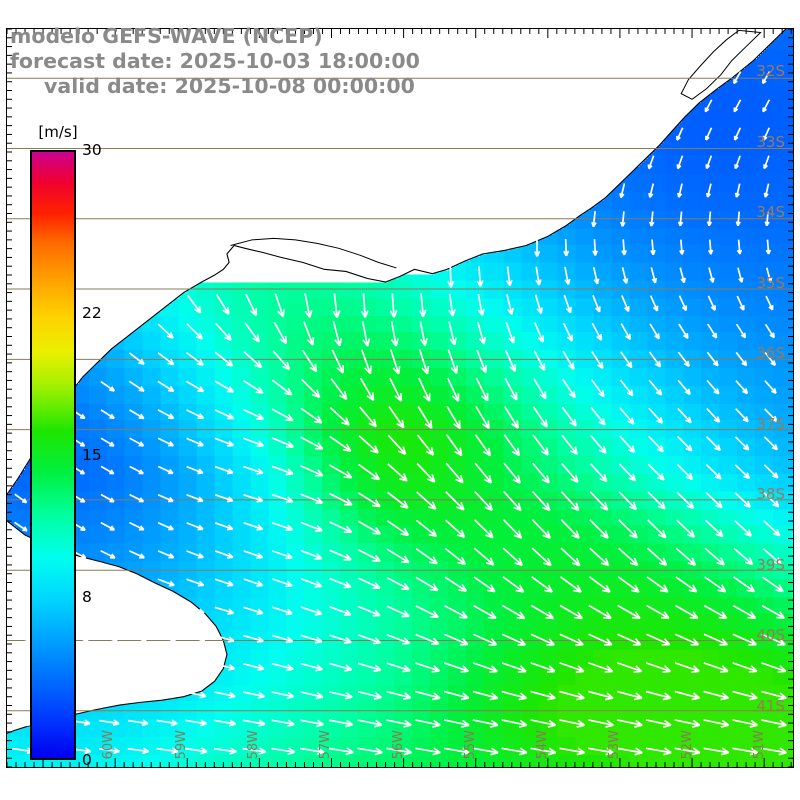 This screenshot has width=800, height=800. I want to click on coastline-path, so click(117, 627).